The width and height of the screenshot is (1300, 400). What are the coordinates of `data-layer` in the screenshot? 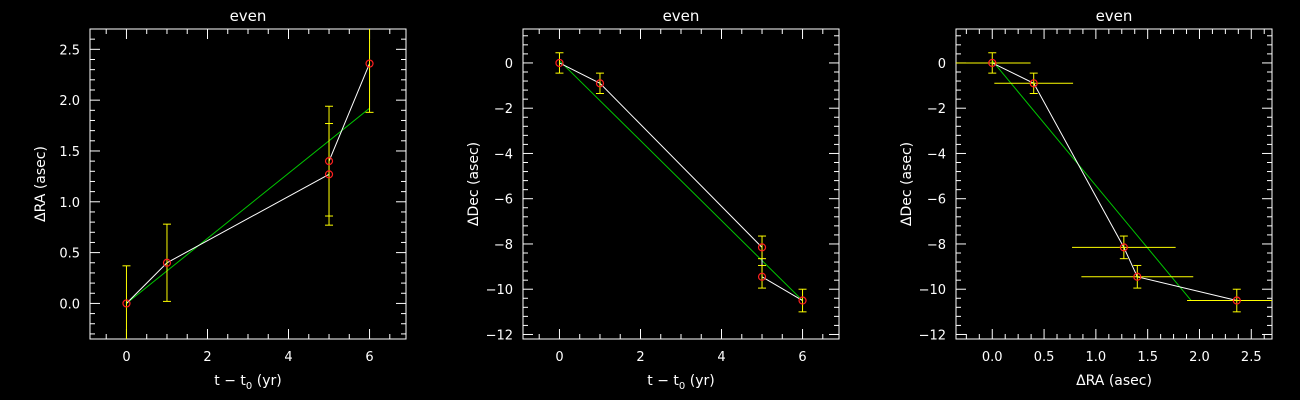 It's located at (681, 182).